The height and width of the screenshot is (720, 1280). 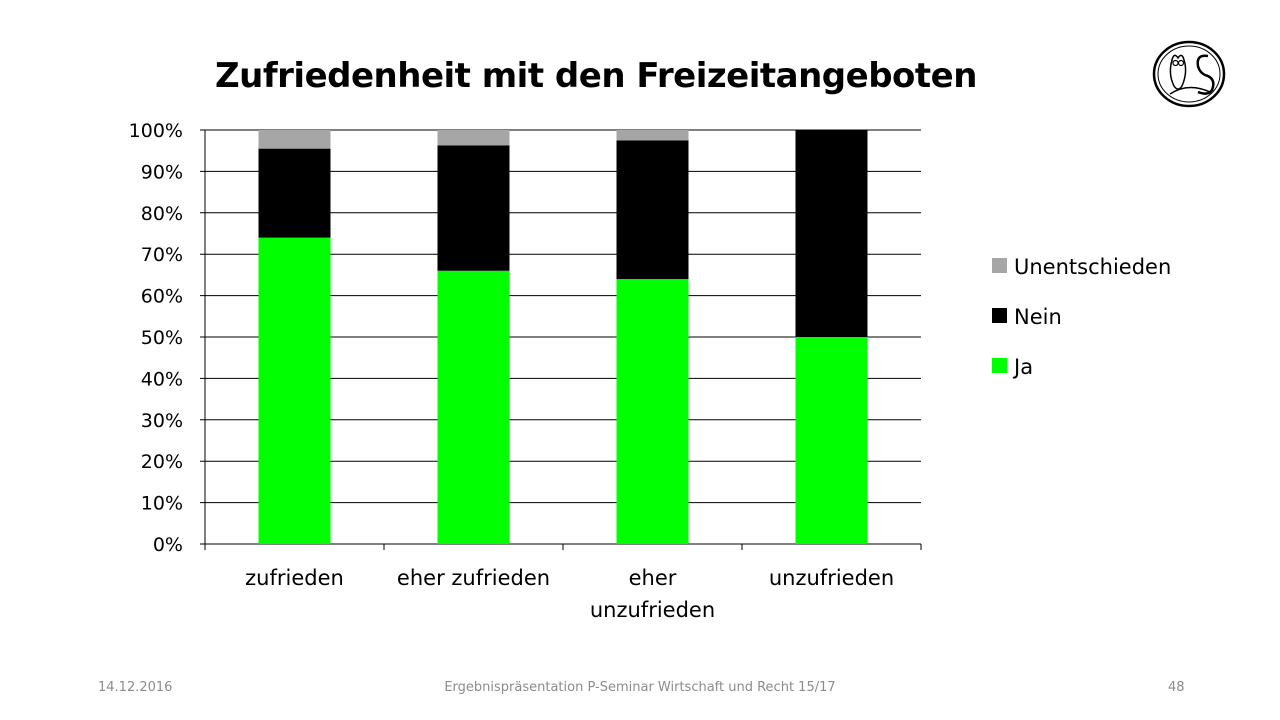 I want to click on legend-label: Unentschieden, so click(x=1092, y=267).